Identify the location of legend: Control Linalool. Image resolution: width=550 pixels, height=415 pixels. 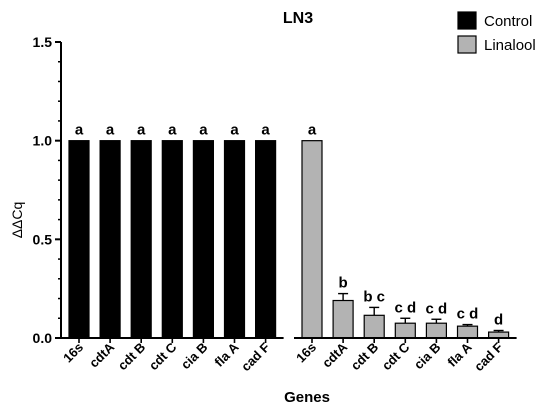
(496, 32).